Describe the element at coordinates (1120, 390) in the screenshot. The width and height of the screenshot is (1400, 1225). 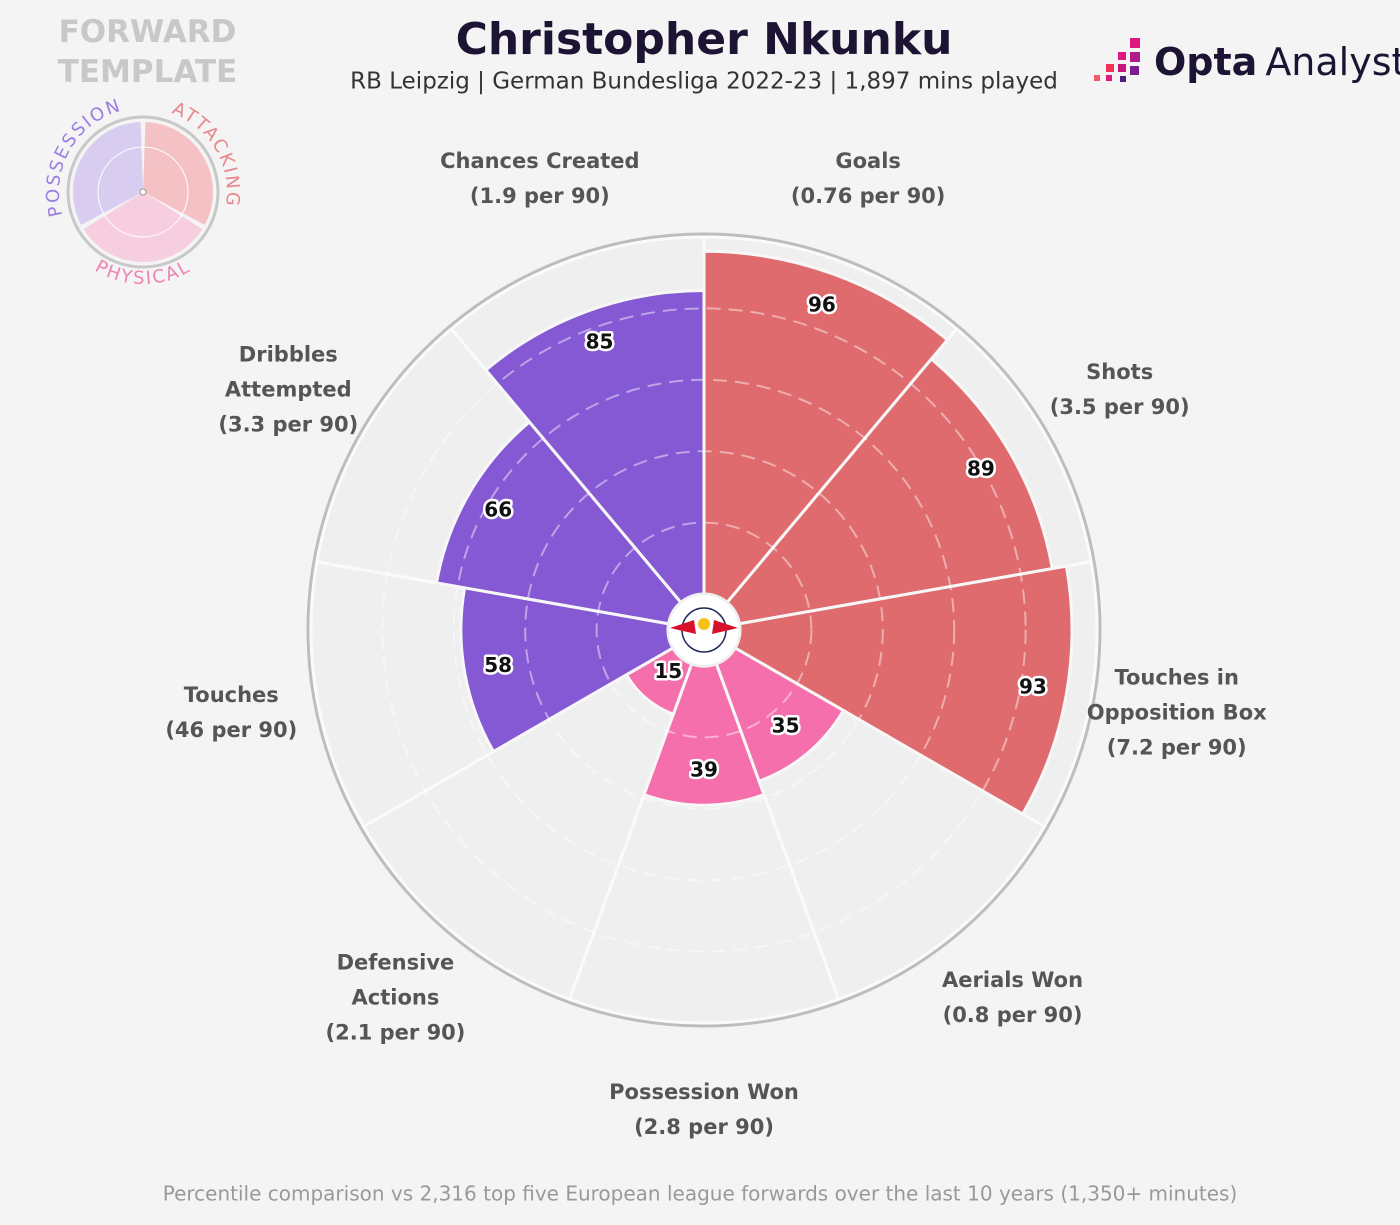
I see `category-label: Shots (3.5 per 90)` at that location.